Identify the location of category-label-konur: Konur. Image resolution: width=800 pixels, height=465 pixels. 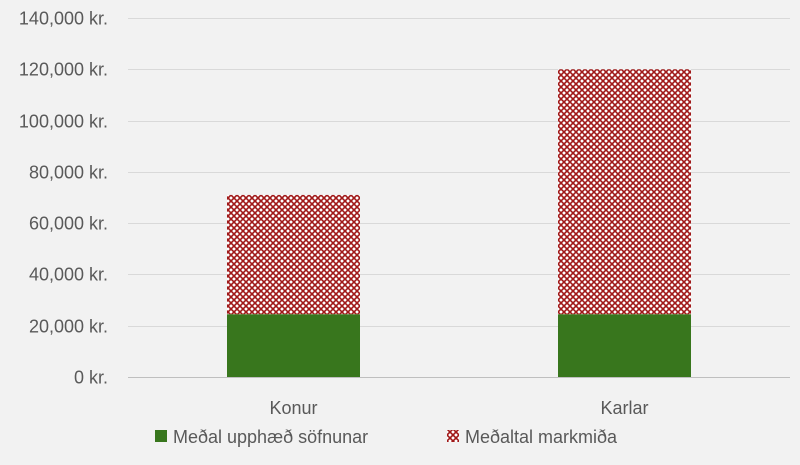
(293, 408).